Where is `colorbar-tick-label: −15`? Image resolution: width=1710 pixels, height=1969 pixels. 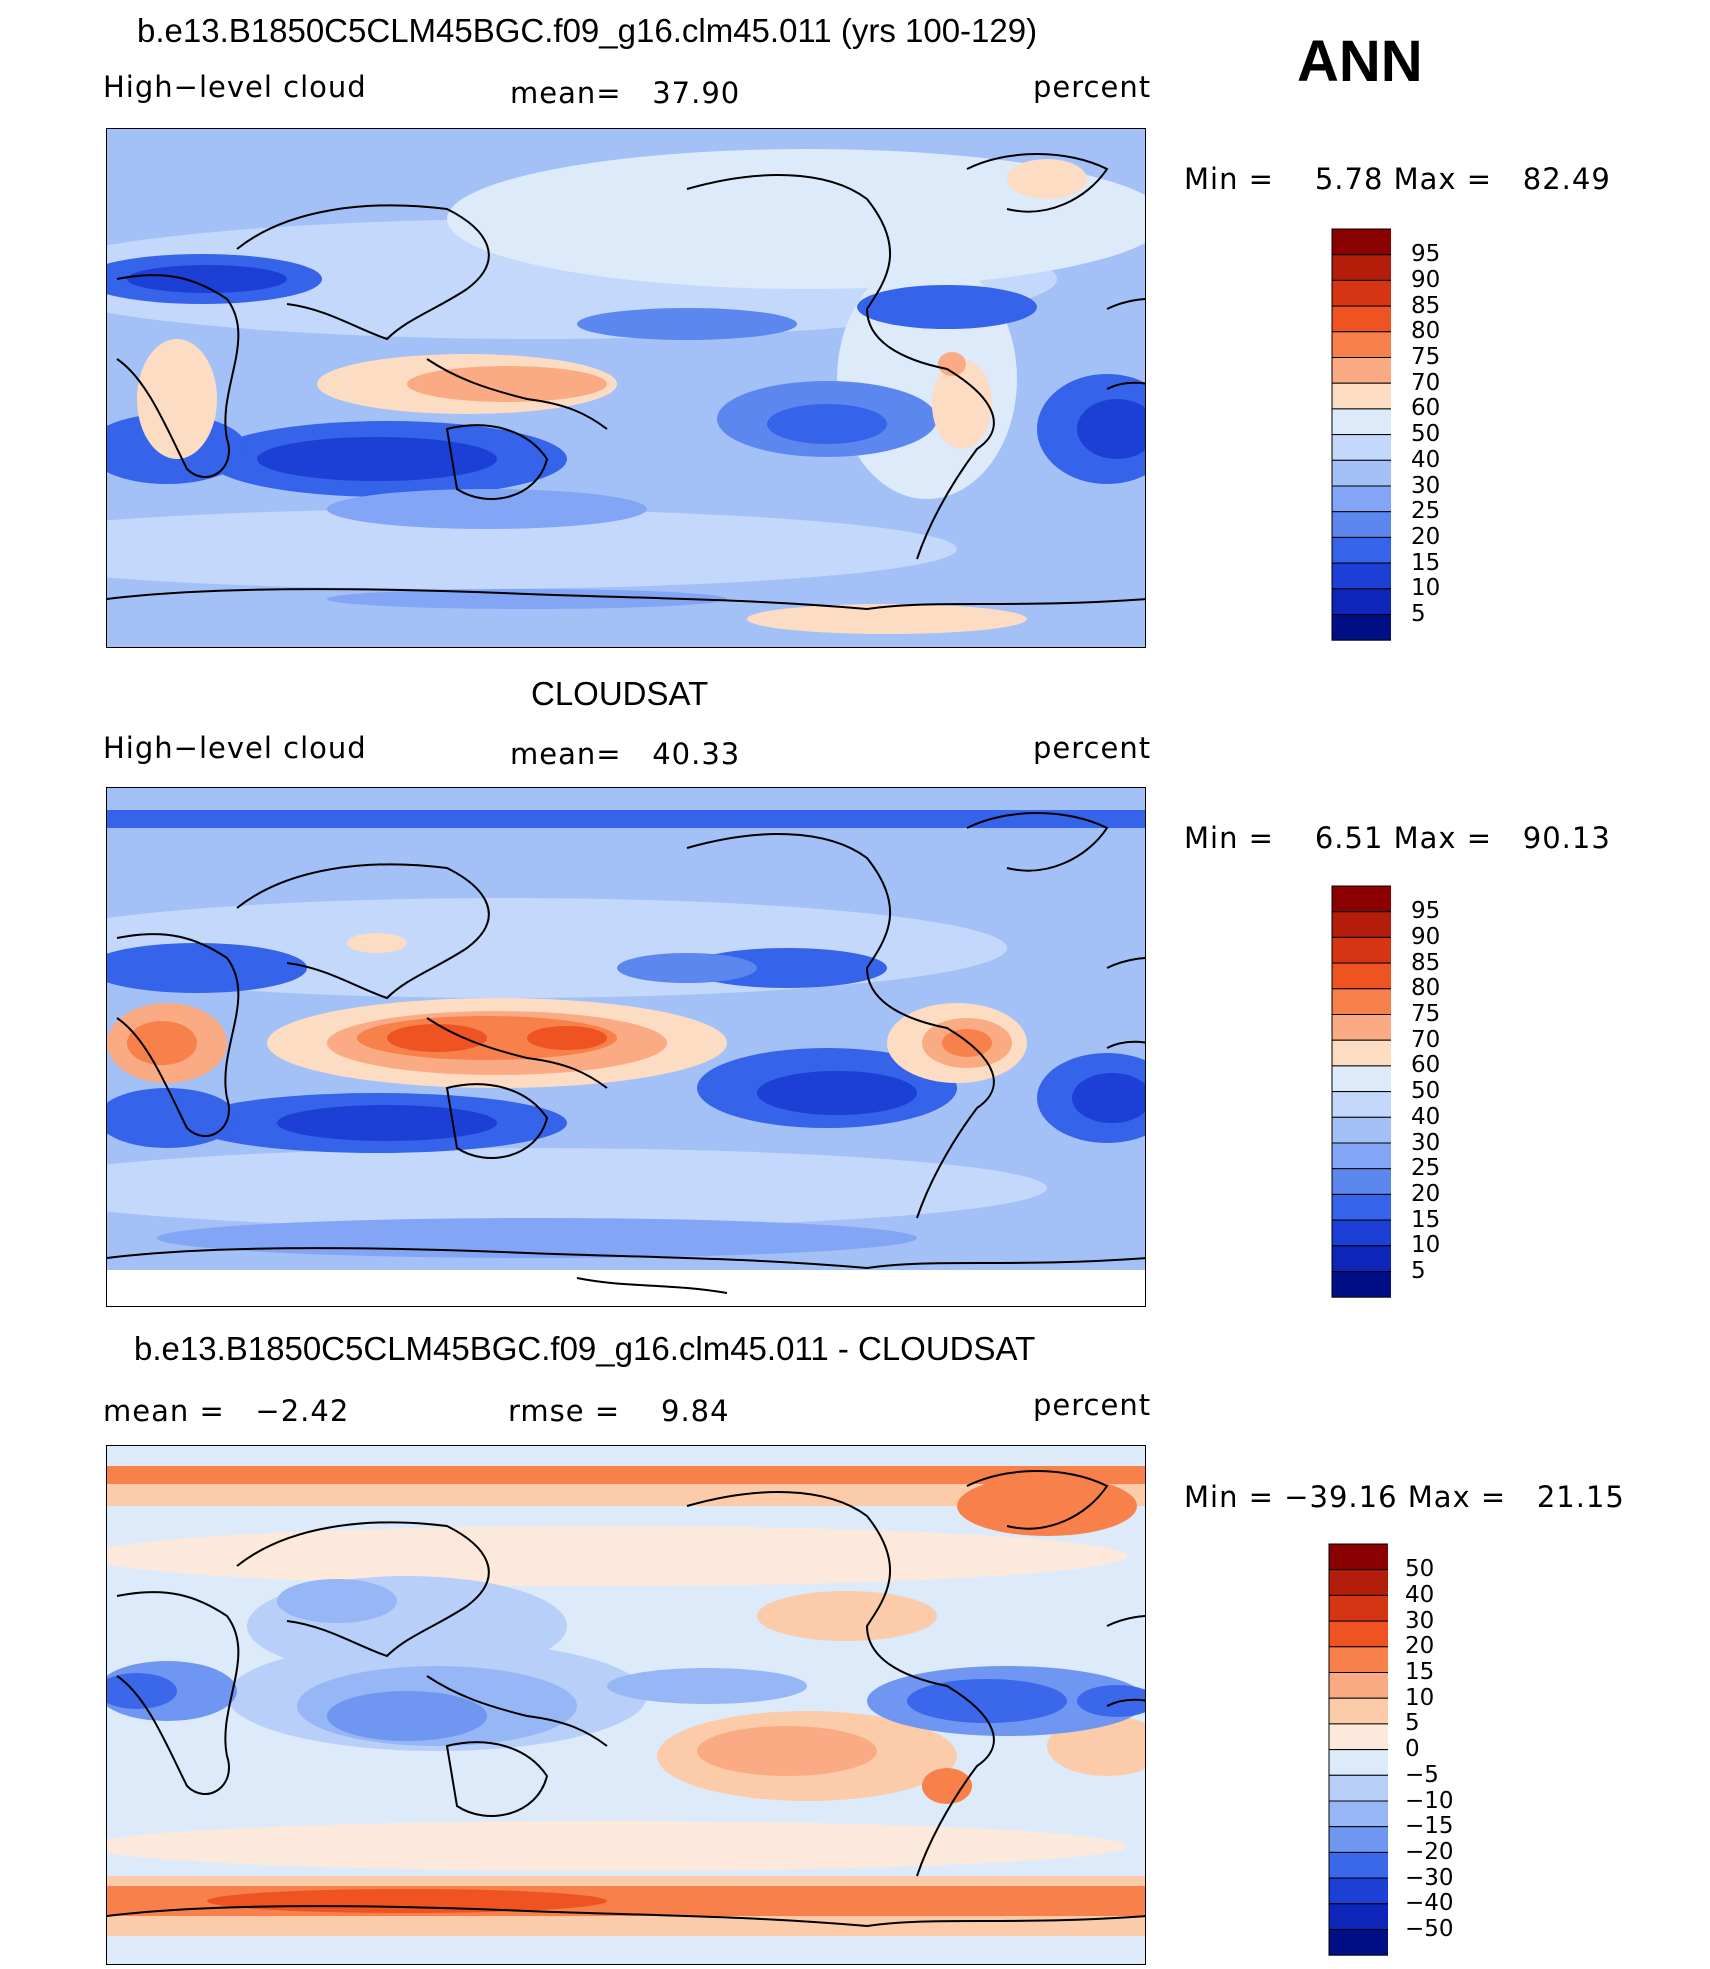 colorbar-tick-label: −15 is located at coordinates (1429, 1826).